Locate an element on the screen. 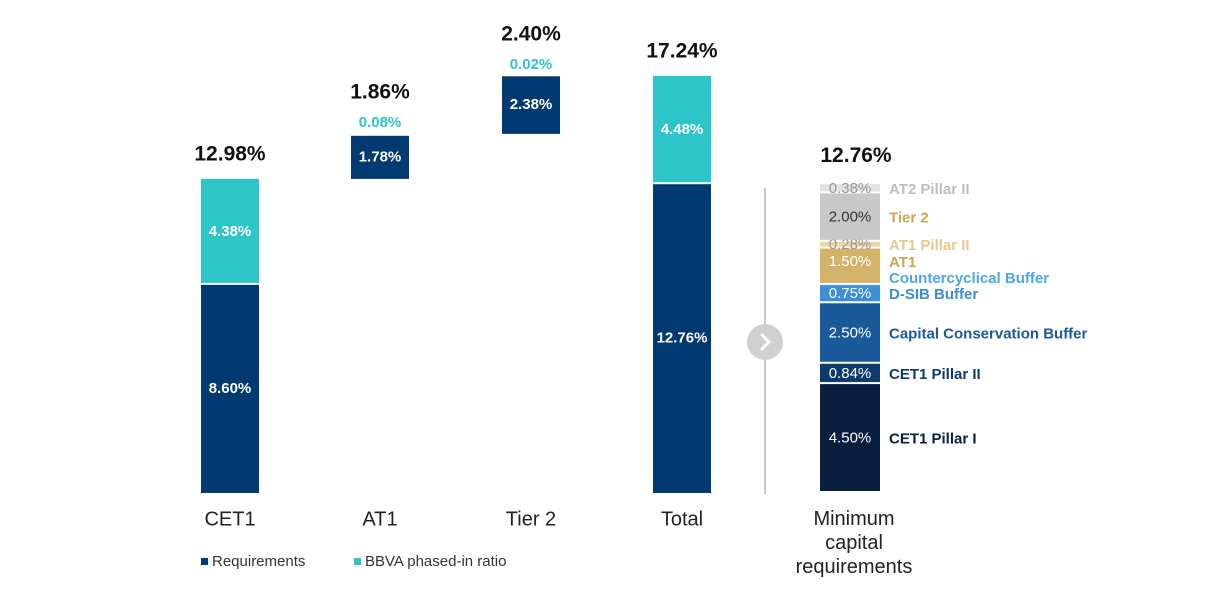 The width and height of the screenshot is (1217, 600). x-tick-label: Tier 2 is located at coordinates (531, 519).